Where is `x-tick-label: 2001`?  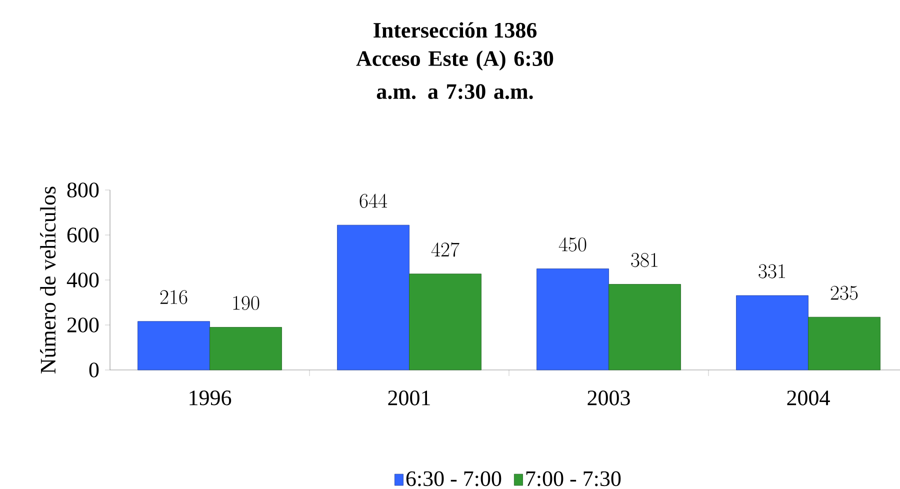
x-tick-label: 2001 is located at coordinates (409, 398).